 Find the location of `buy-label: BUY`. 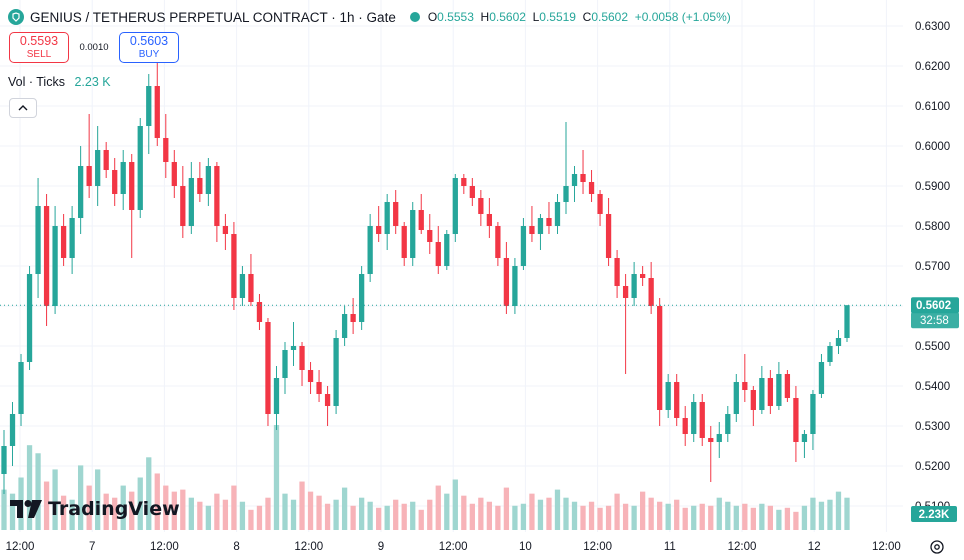

buy-label: BUY is located at coordinates (149, 54).